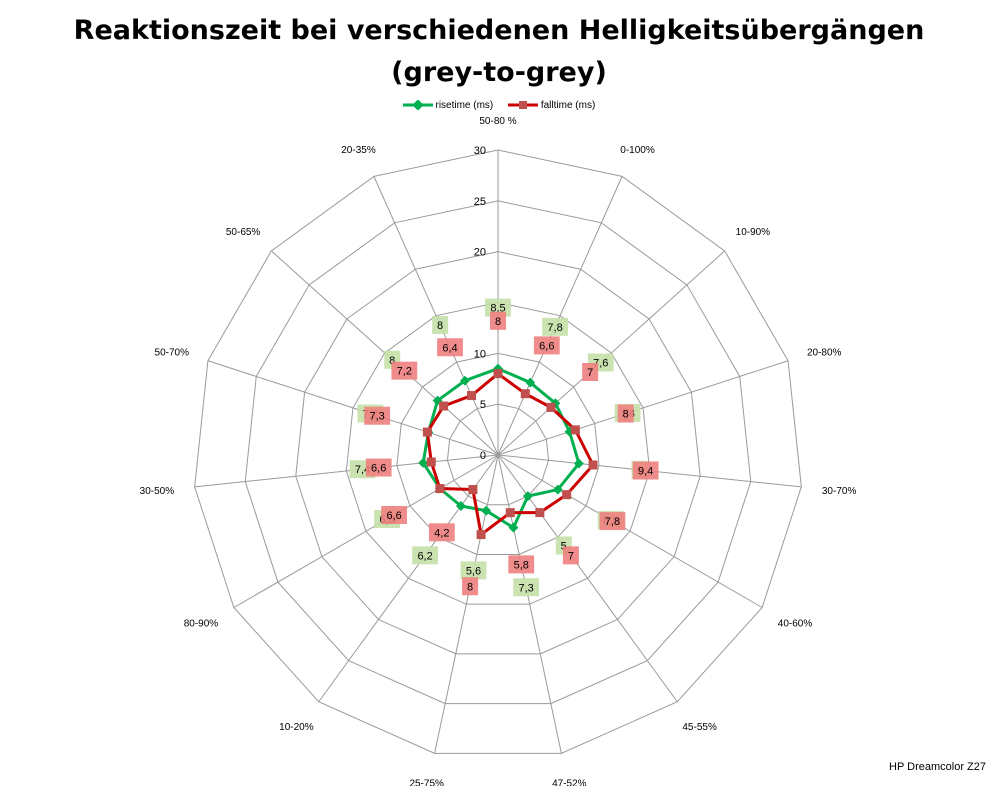  I want to click on category-label: 45-55%, so click(699, 727).